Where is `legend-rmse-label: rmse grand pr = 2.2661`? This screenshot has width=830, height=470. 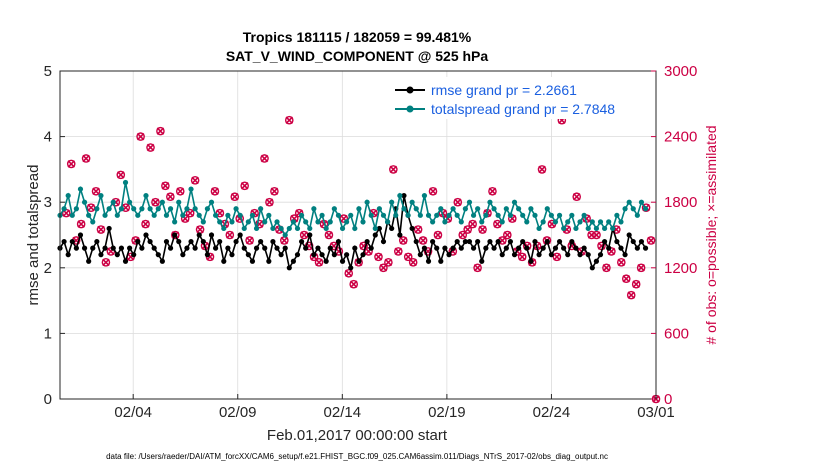
legend-rmse-label: rmse grand pr = 2.2661 is located at coordinates (504, 90).